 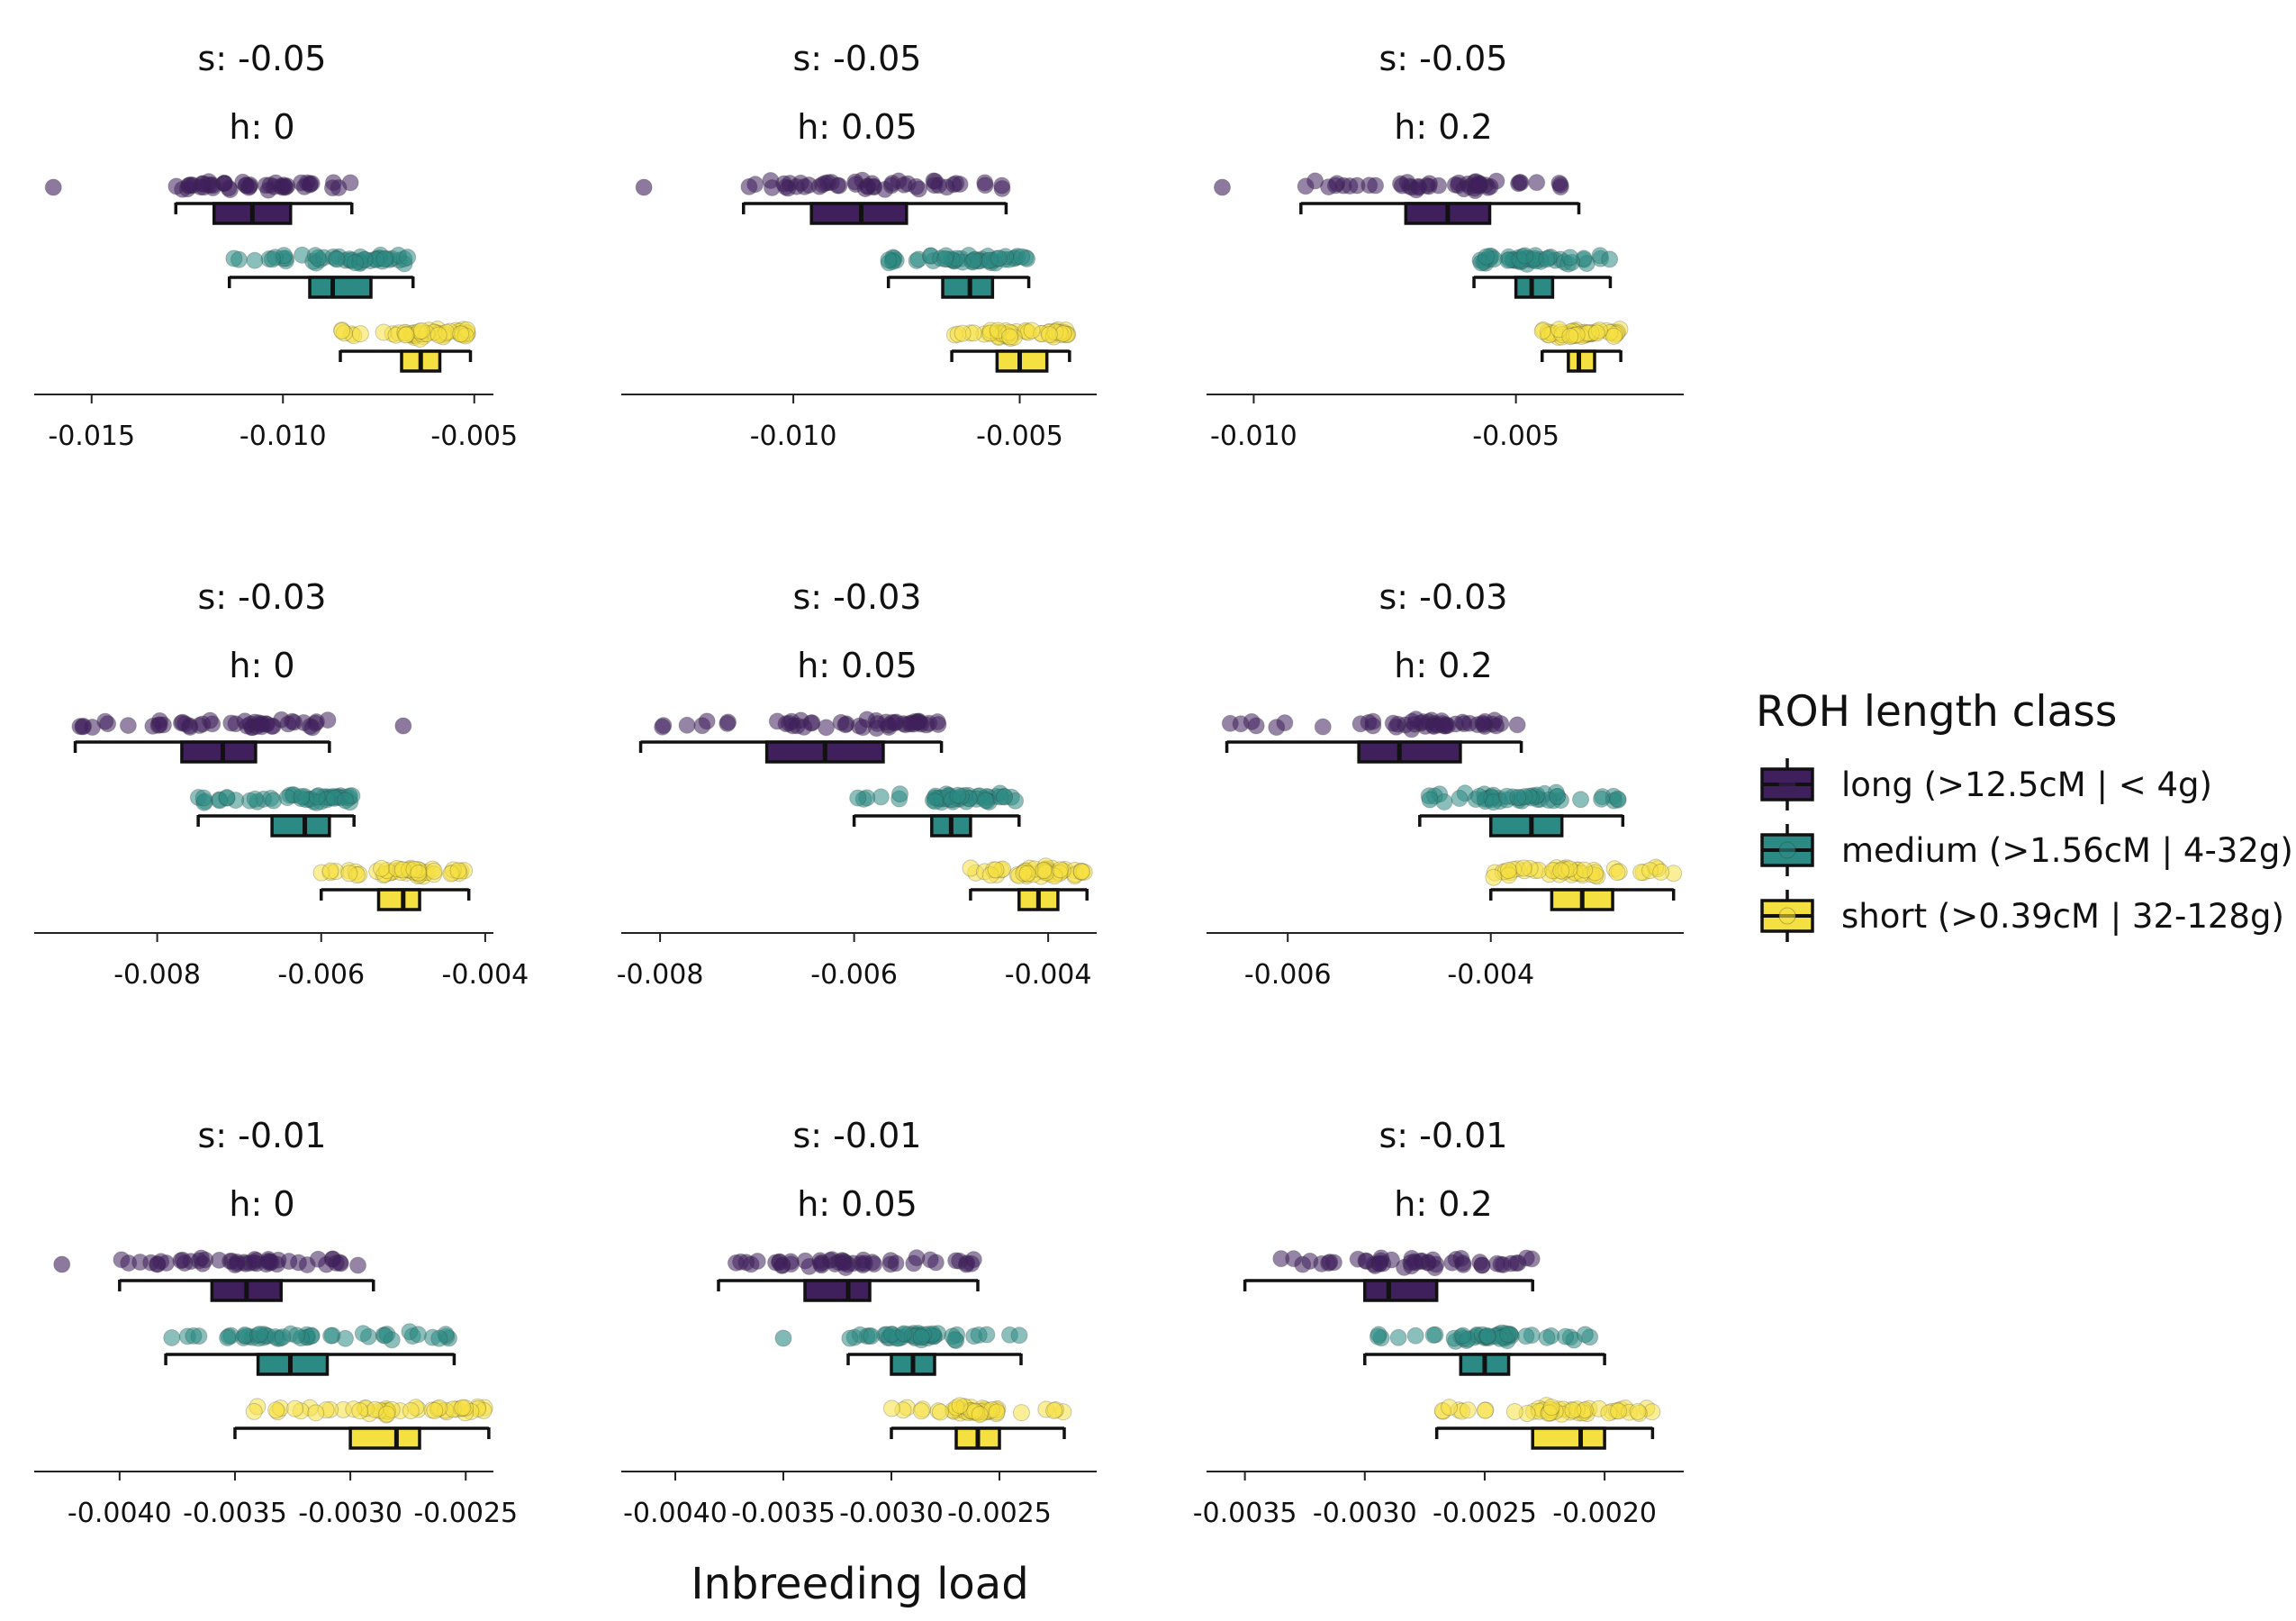 I want to click on strip-label-s: s: -0.01, so click(x=1443, y=1135).